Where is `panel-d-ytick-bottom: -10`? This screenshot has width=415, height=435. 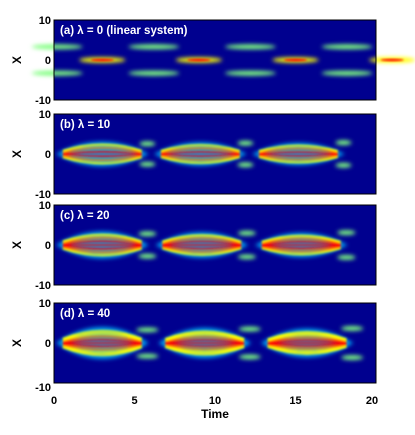
panel-d-ytick-bottom: -10 is located at coordinates (43, 388).